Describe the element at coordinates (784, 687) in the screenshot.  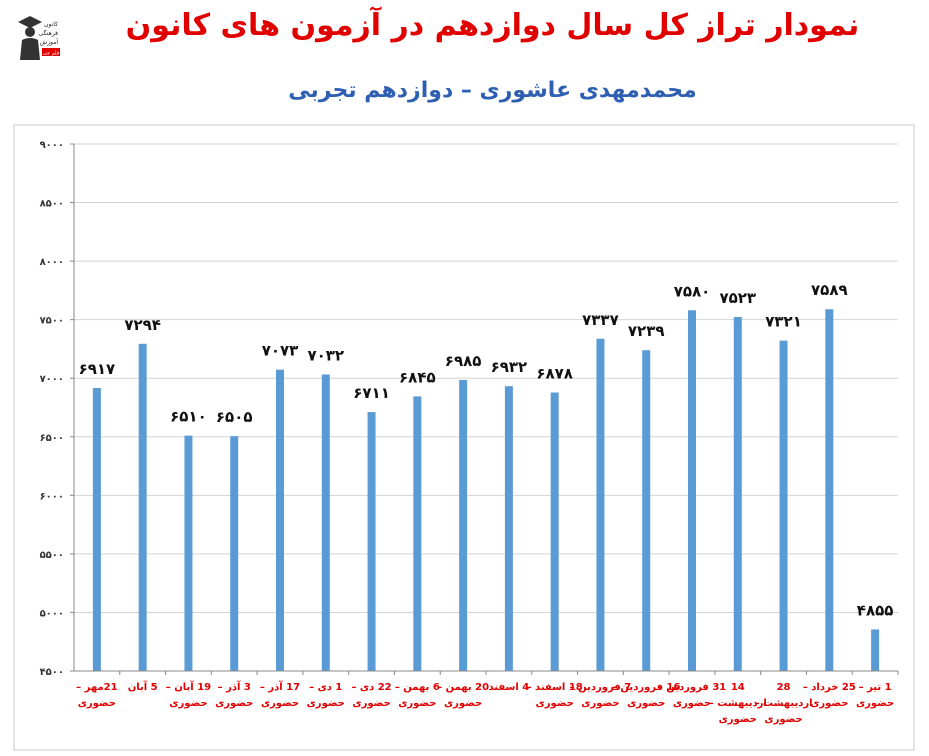
I see `x-tick-label: 28` at that location.